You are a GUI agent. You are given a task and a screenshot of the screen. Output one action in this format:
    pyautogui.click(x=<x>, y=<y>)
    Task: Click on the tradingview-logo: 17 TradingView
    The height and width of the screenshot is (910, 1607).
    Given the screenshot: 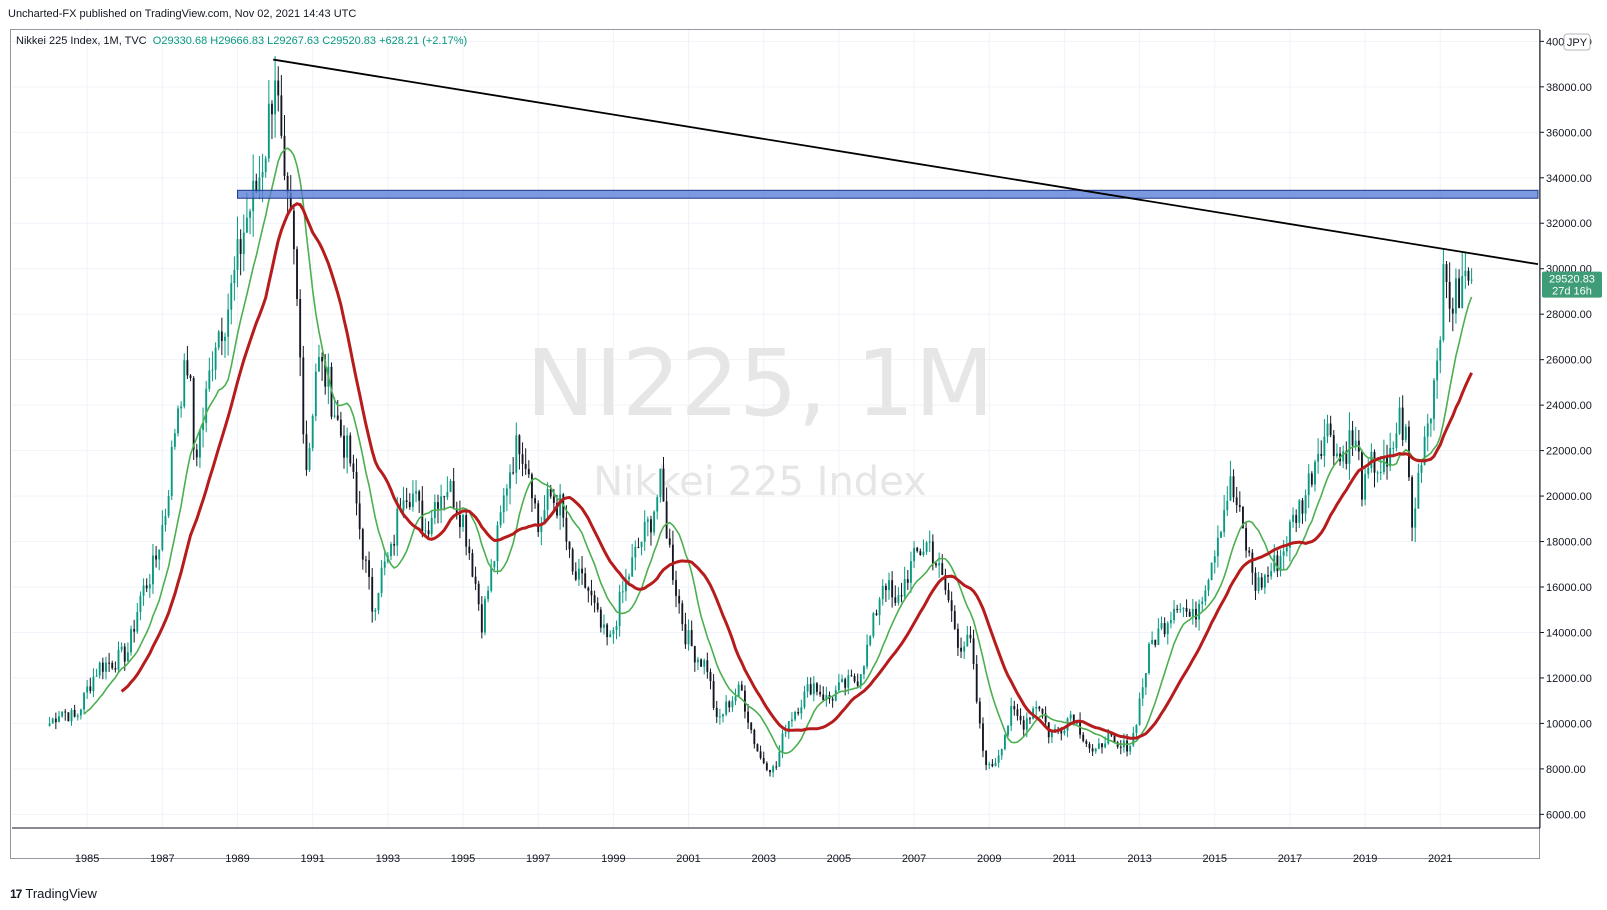 What is the action you would take?
    pyautogui.click(x=53, y=893)
    